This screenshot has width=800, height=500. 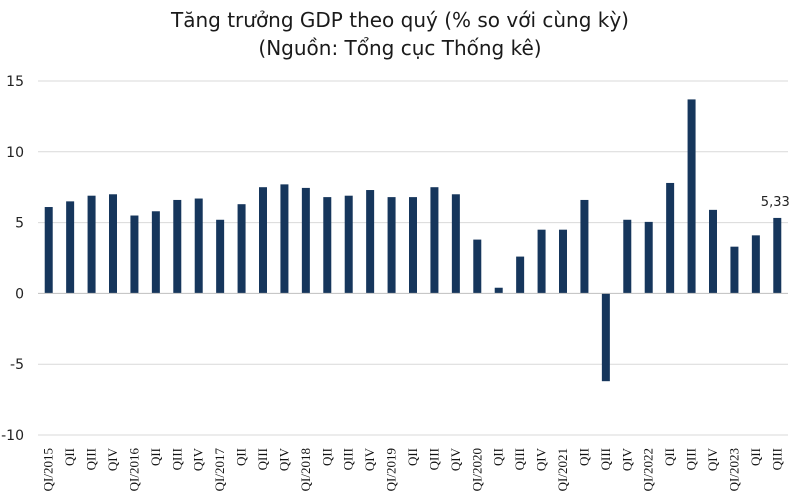 What do you see at coordinates (19, 224) in the screenshot?
I see `y-tick-label: 5` at bounding box center [19, 224].